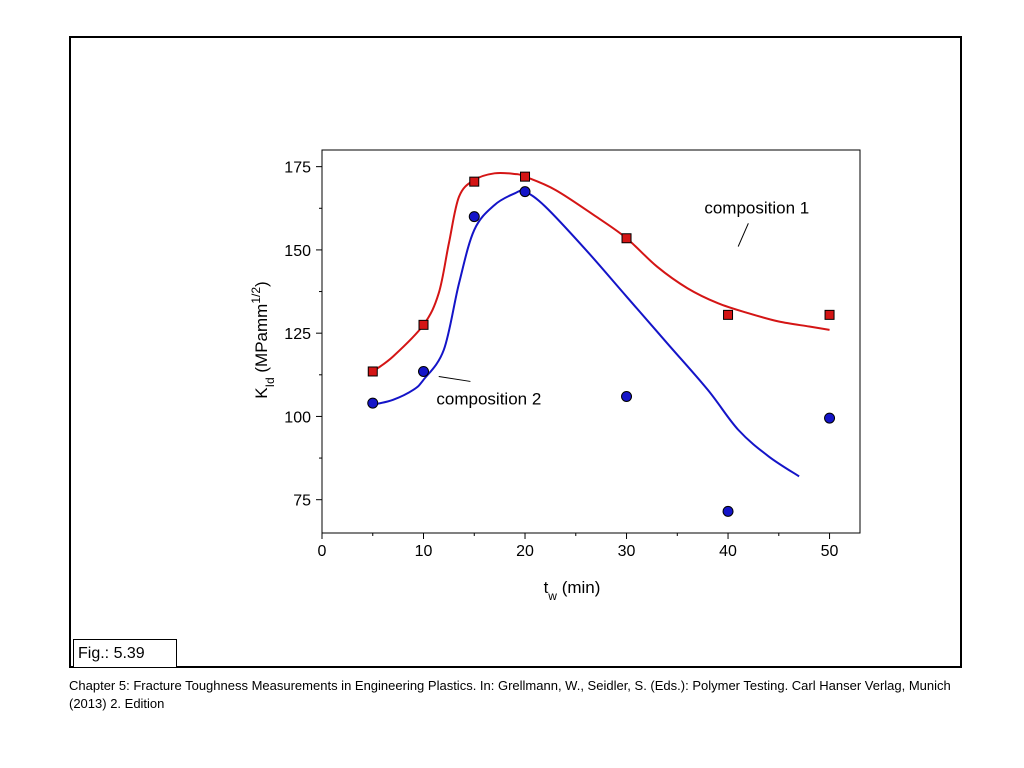 The height and width of the screenshot is (768, 1024). Describe the element at coordinates (525, 551) in the screenshot. I see `x-tick-label: 20` at that location.